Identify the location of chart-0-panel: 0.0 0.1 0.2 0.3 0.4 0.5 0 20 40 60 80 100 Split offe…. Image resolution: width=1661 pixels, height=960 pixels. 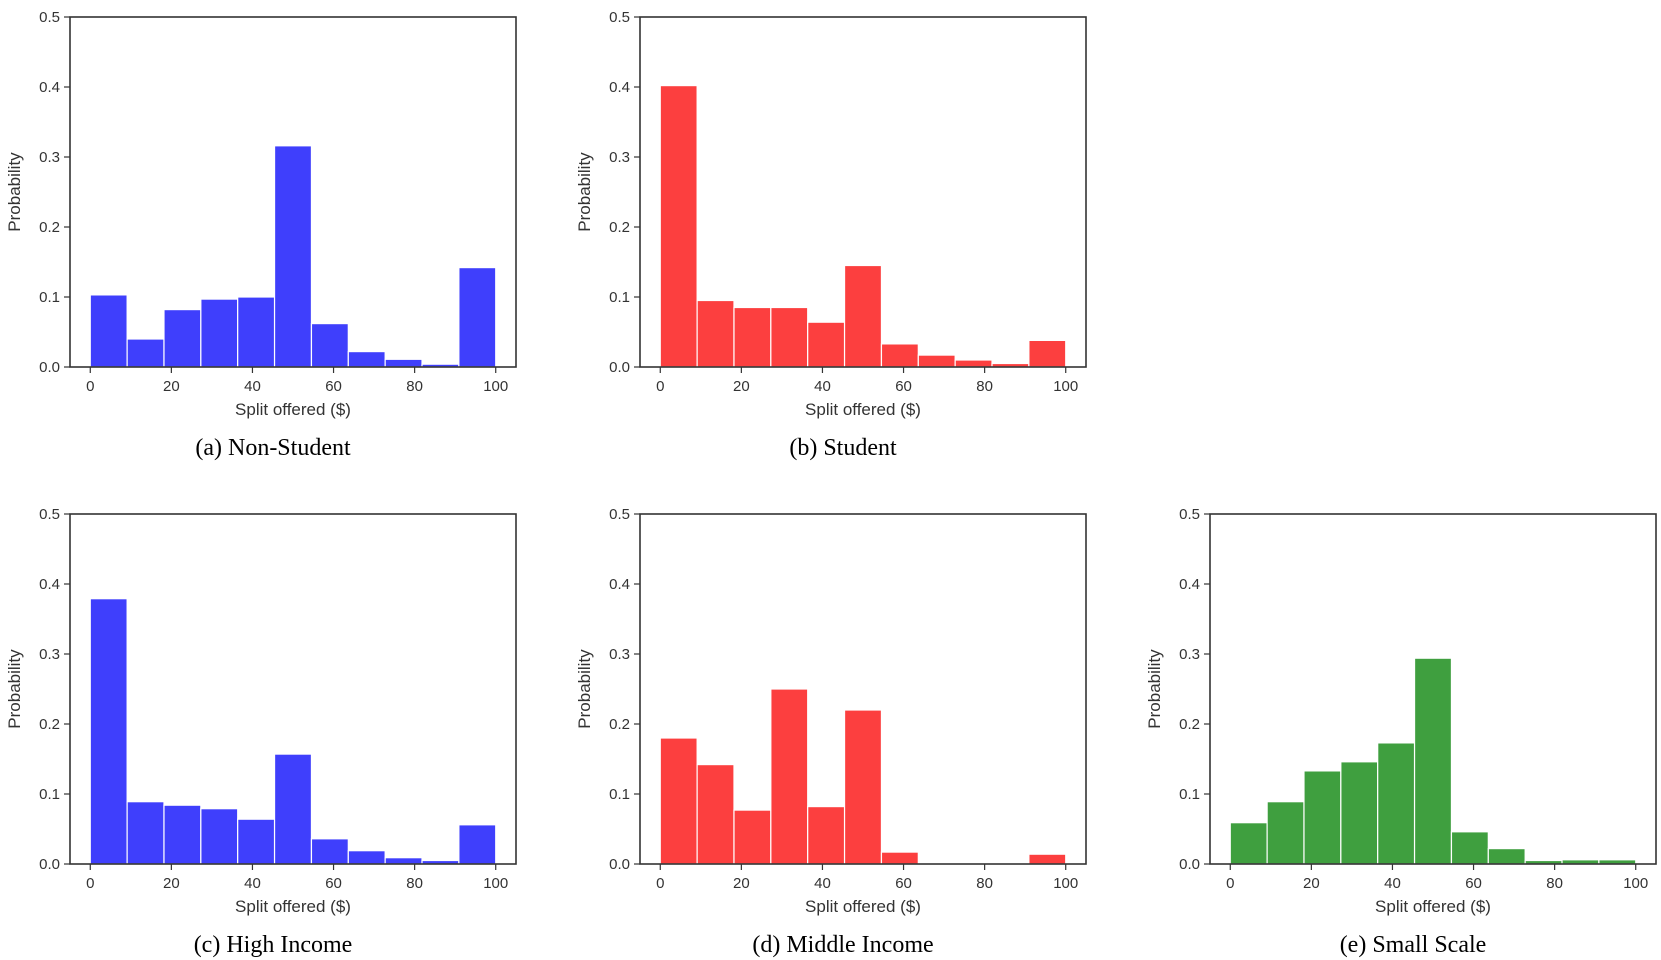
(261, 235).